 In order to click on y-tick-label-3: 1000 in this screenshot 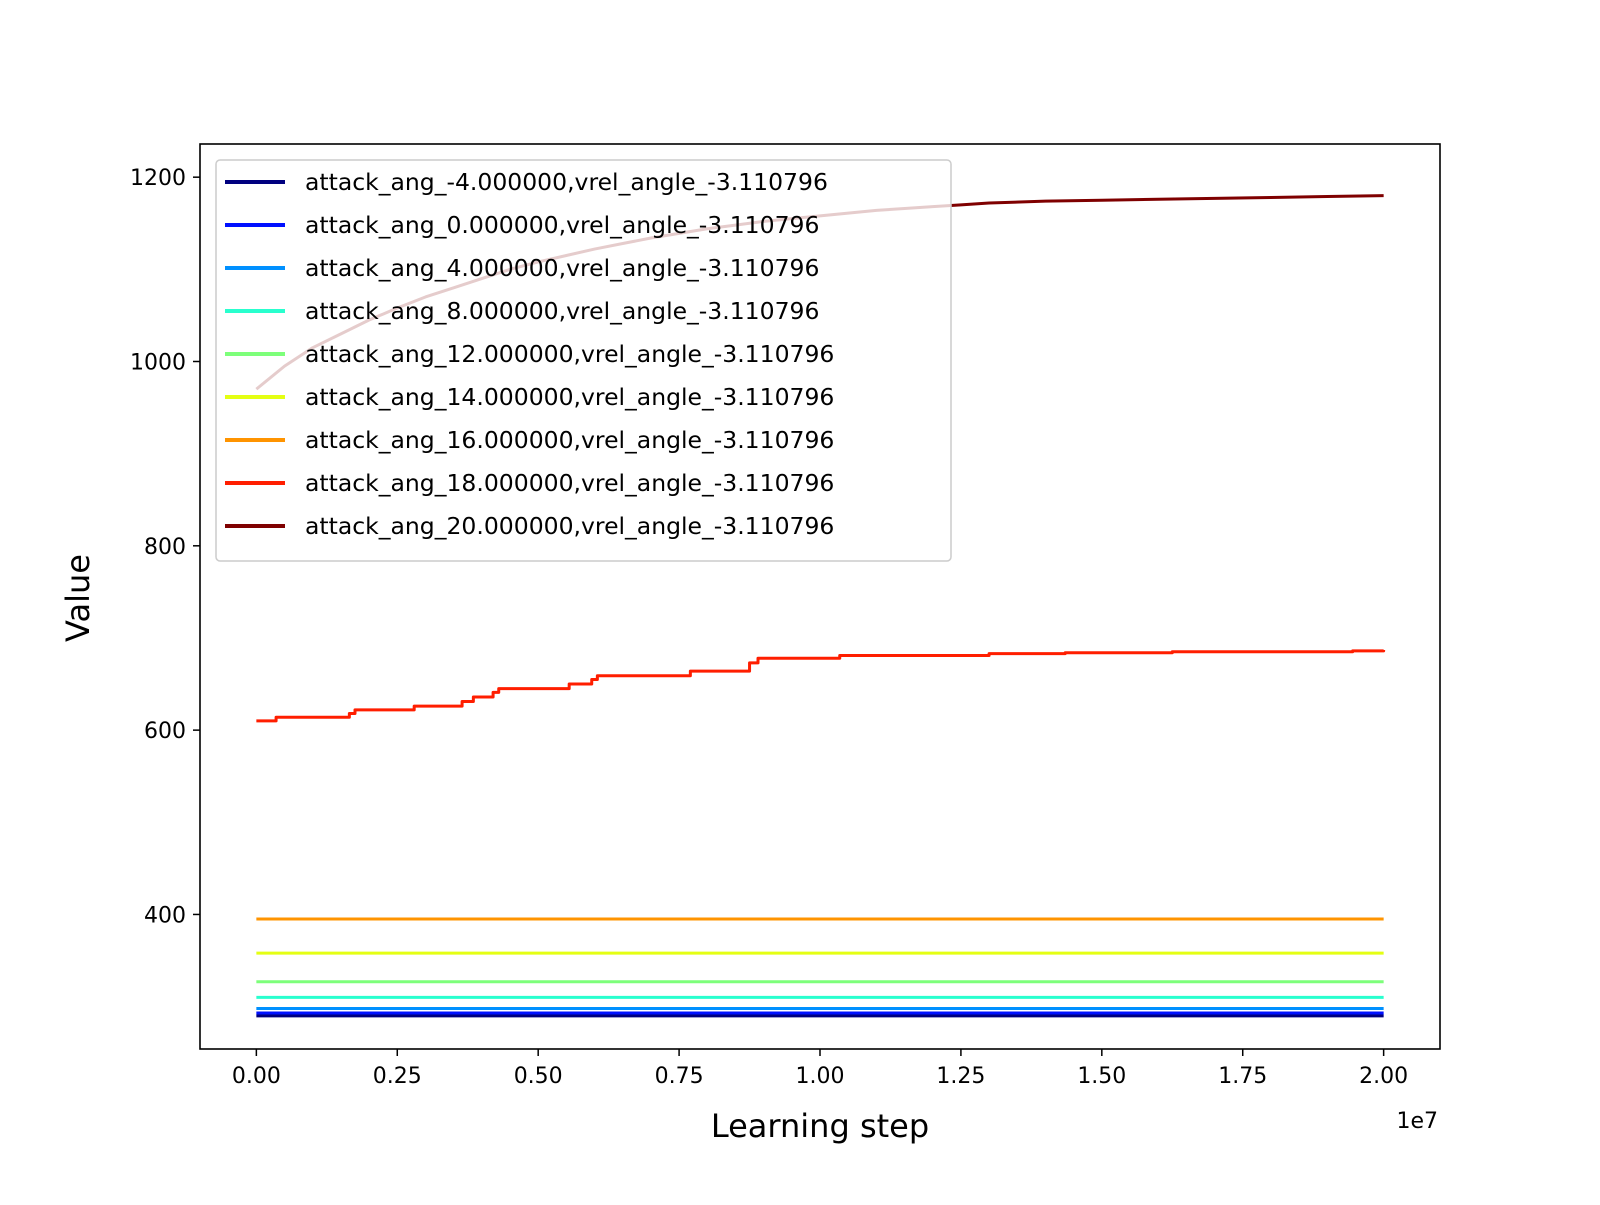, I will do `click(158, 362)`.